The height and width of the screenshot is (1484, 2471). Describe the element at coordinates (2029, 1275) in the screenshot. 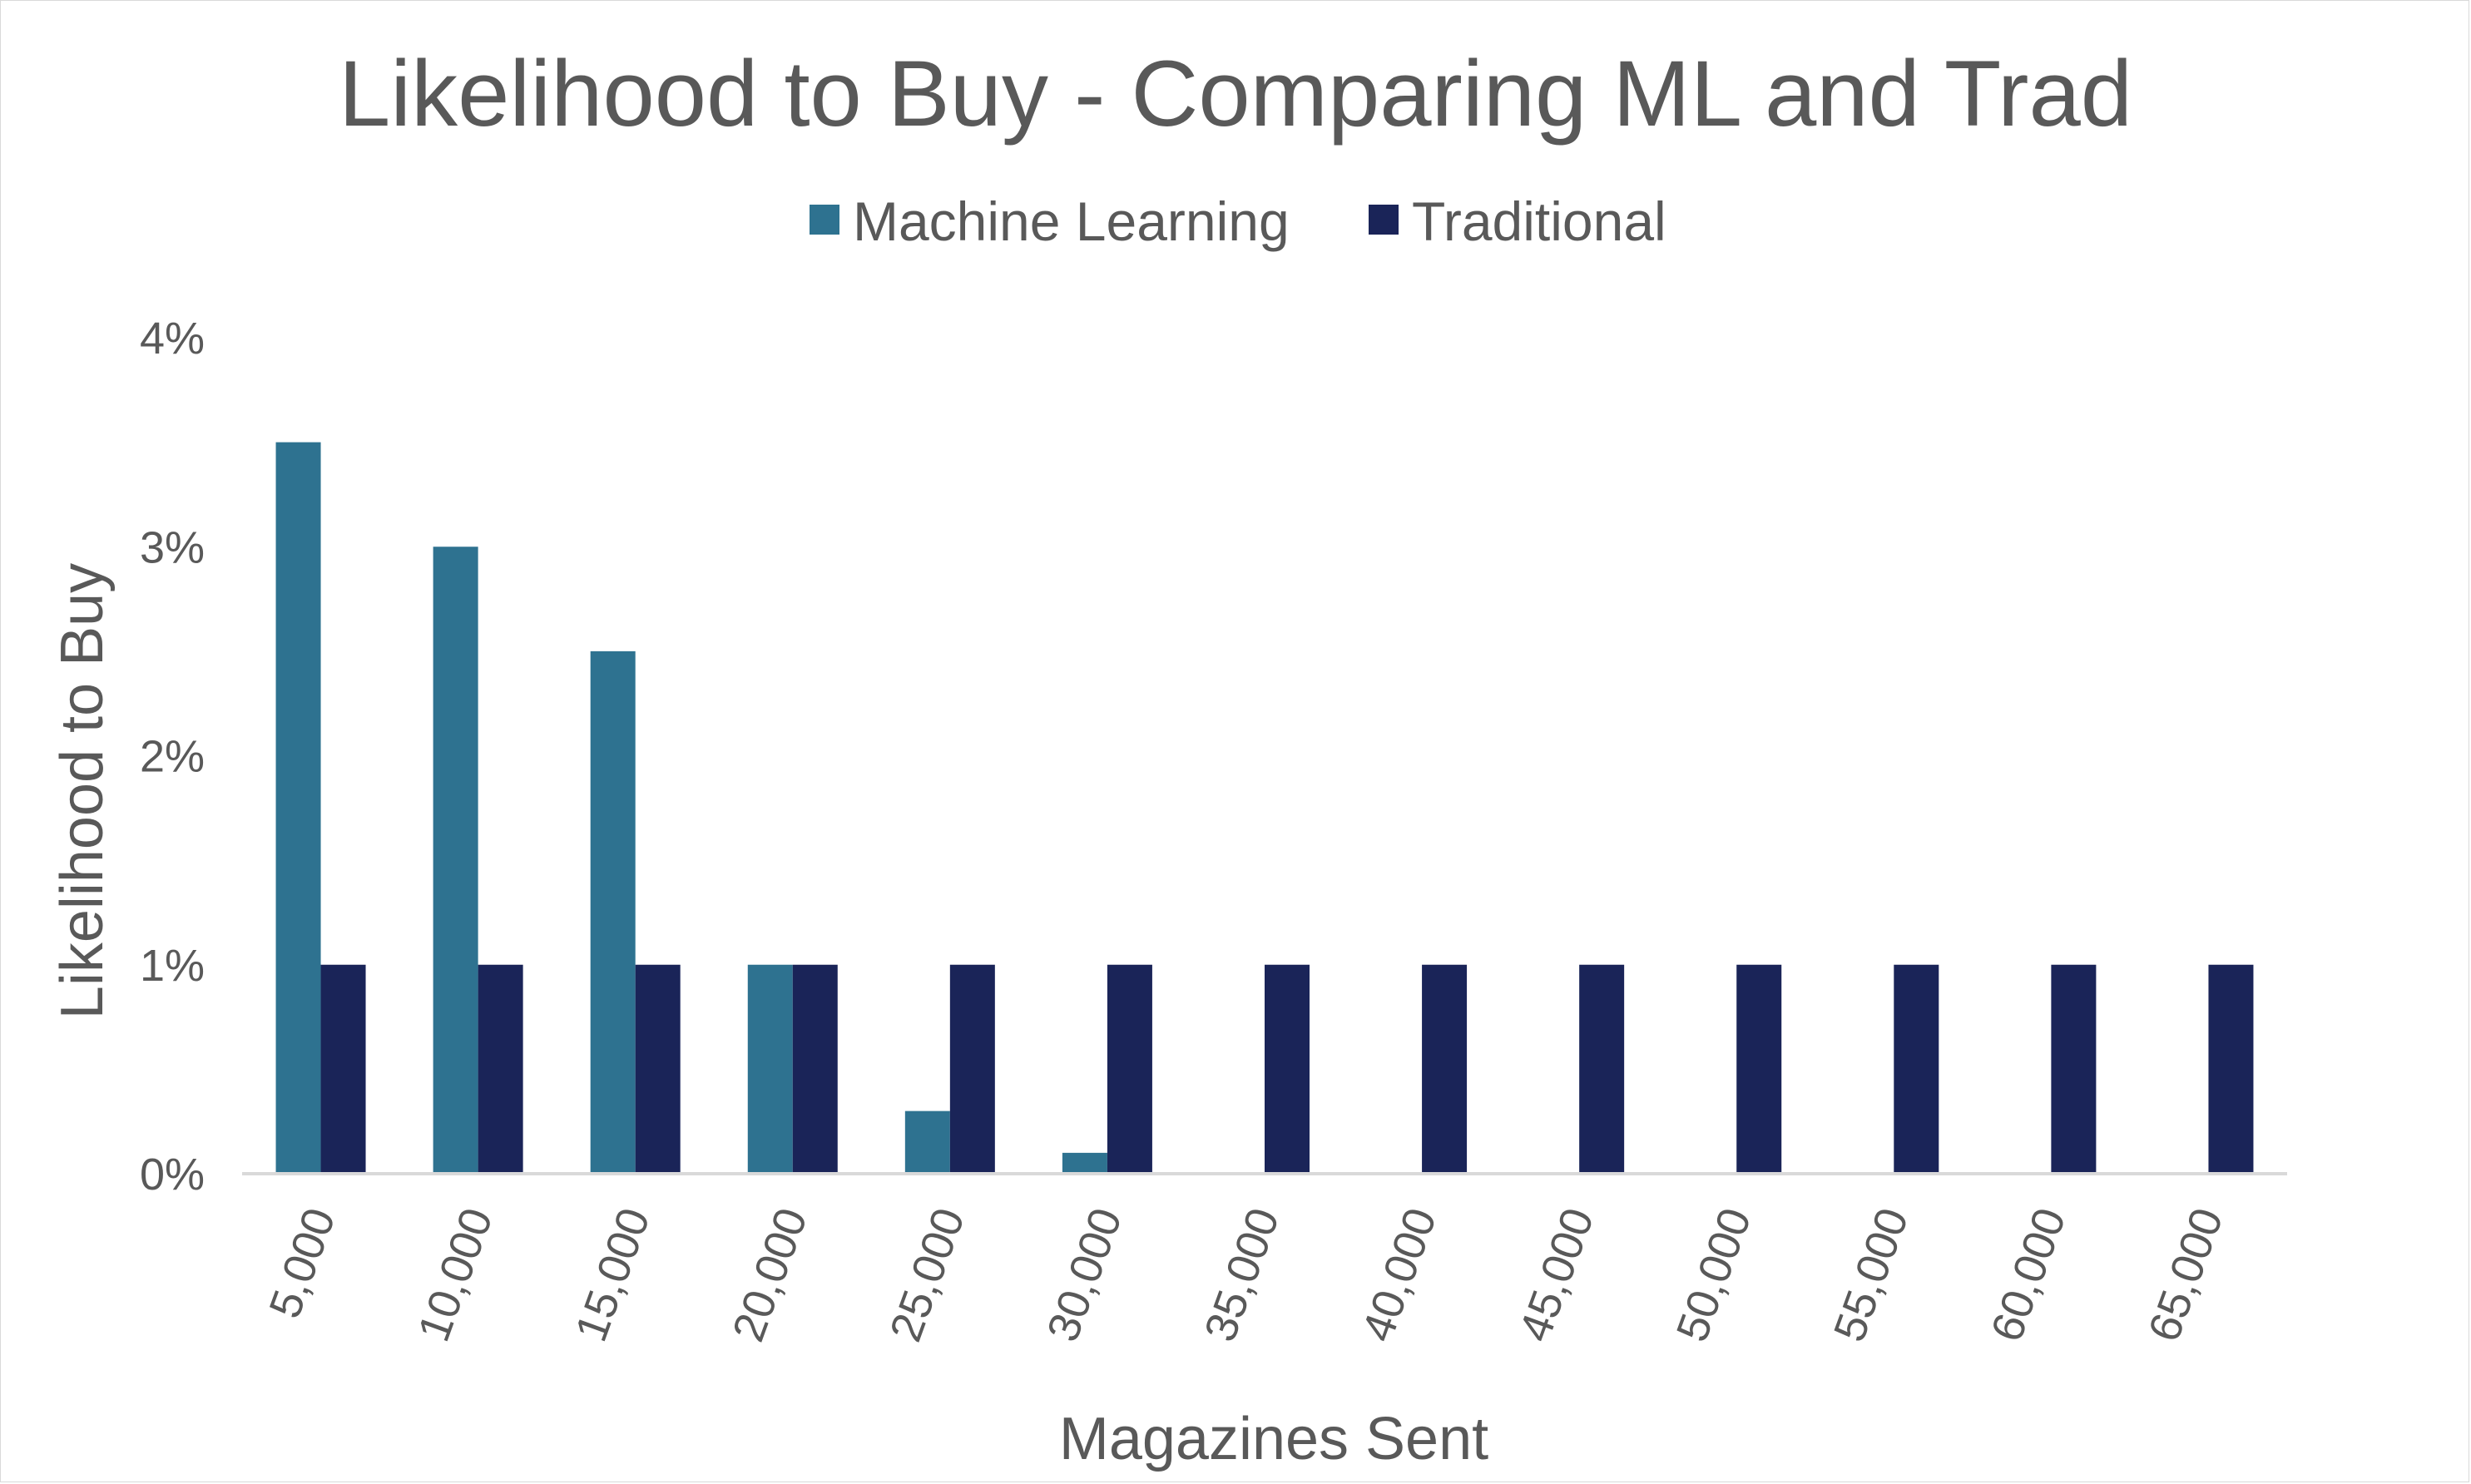

I see `x-tick-label: 60,000` at that location.